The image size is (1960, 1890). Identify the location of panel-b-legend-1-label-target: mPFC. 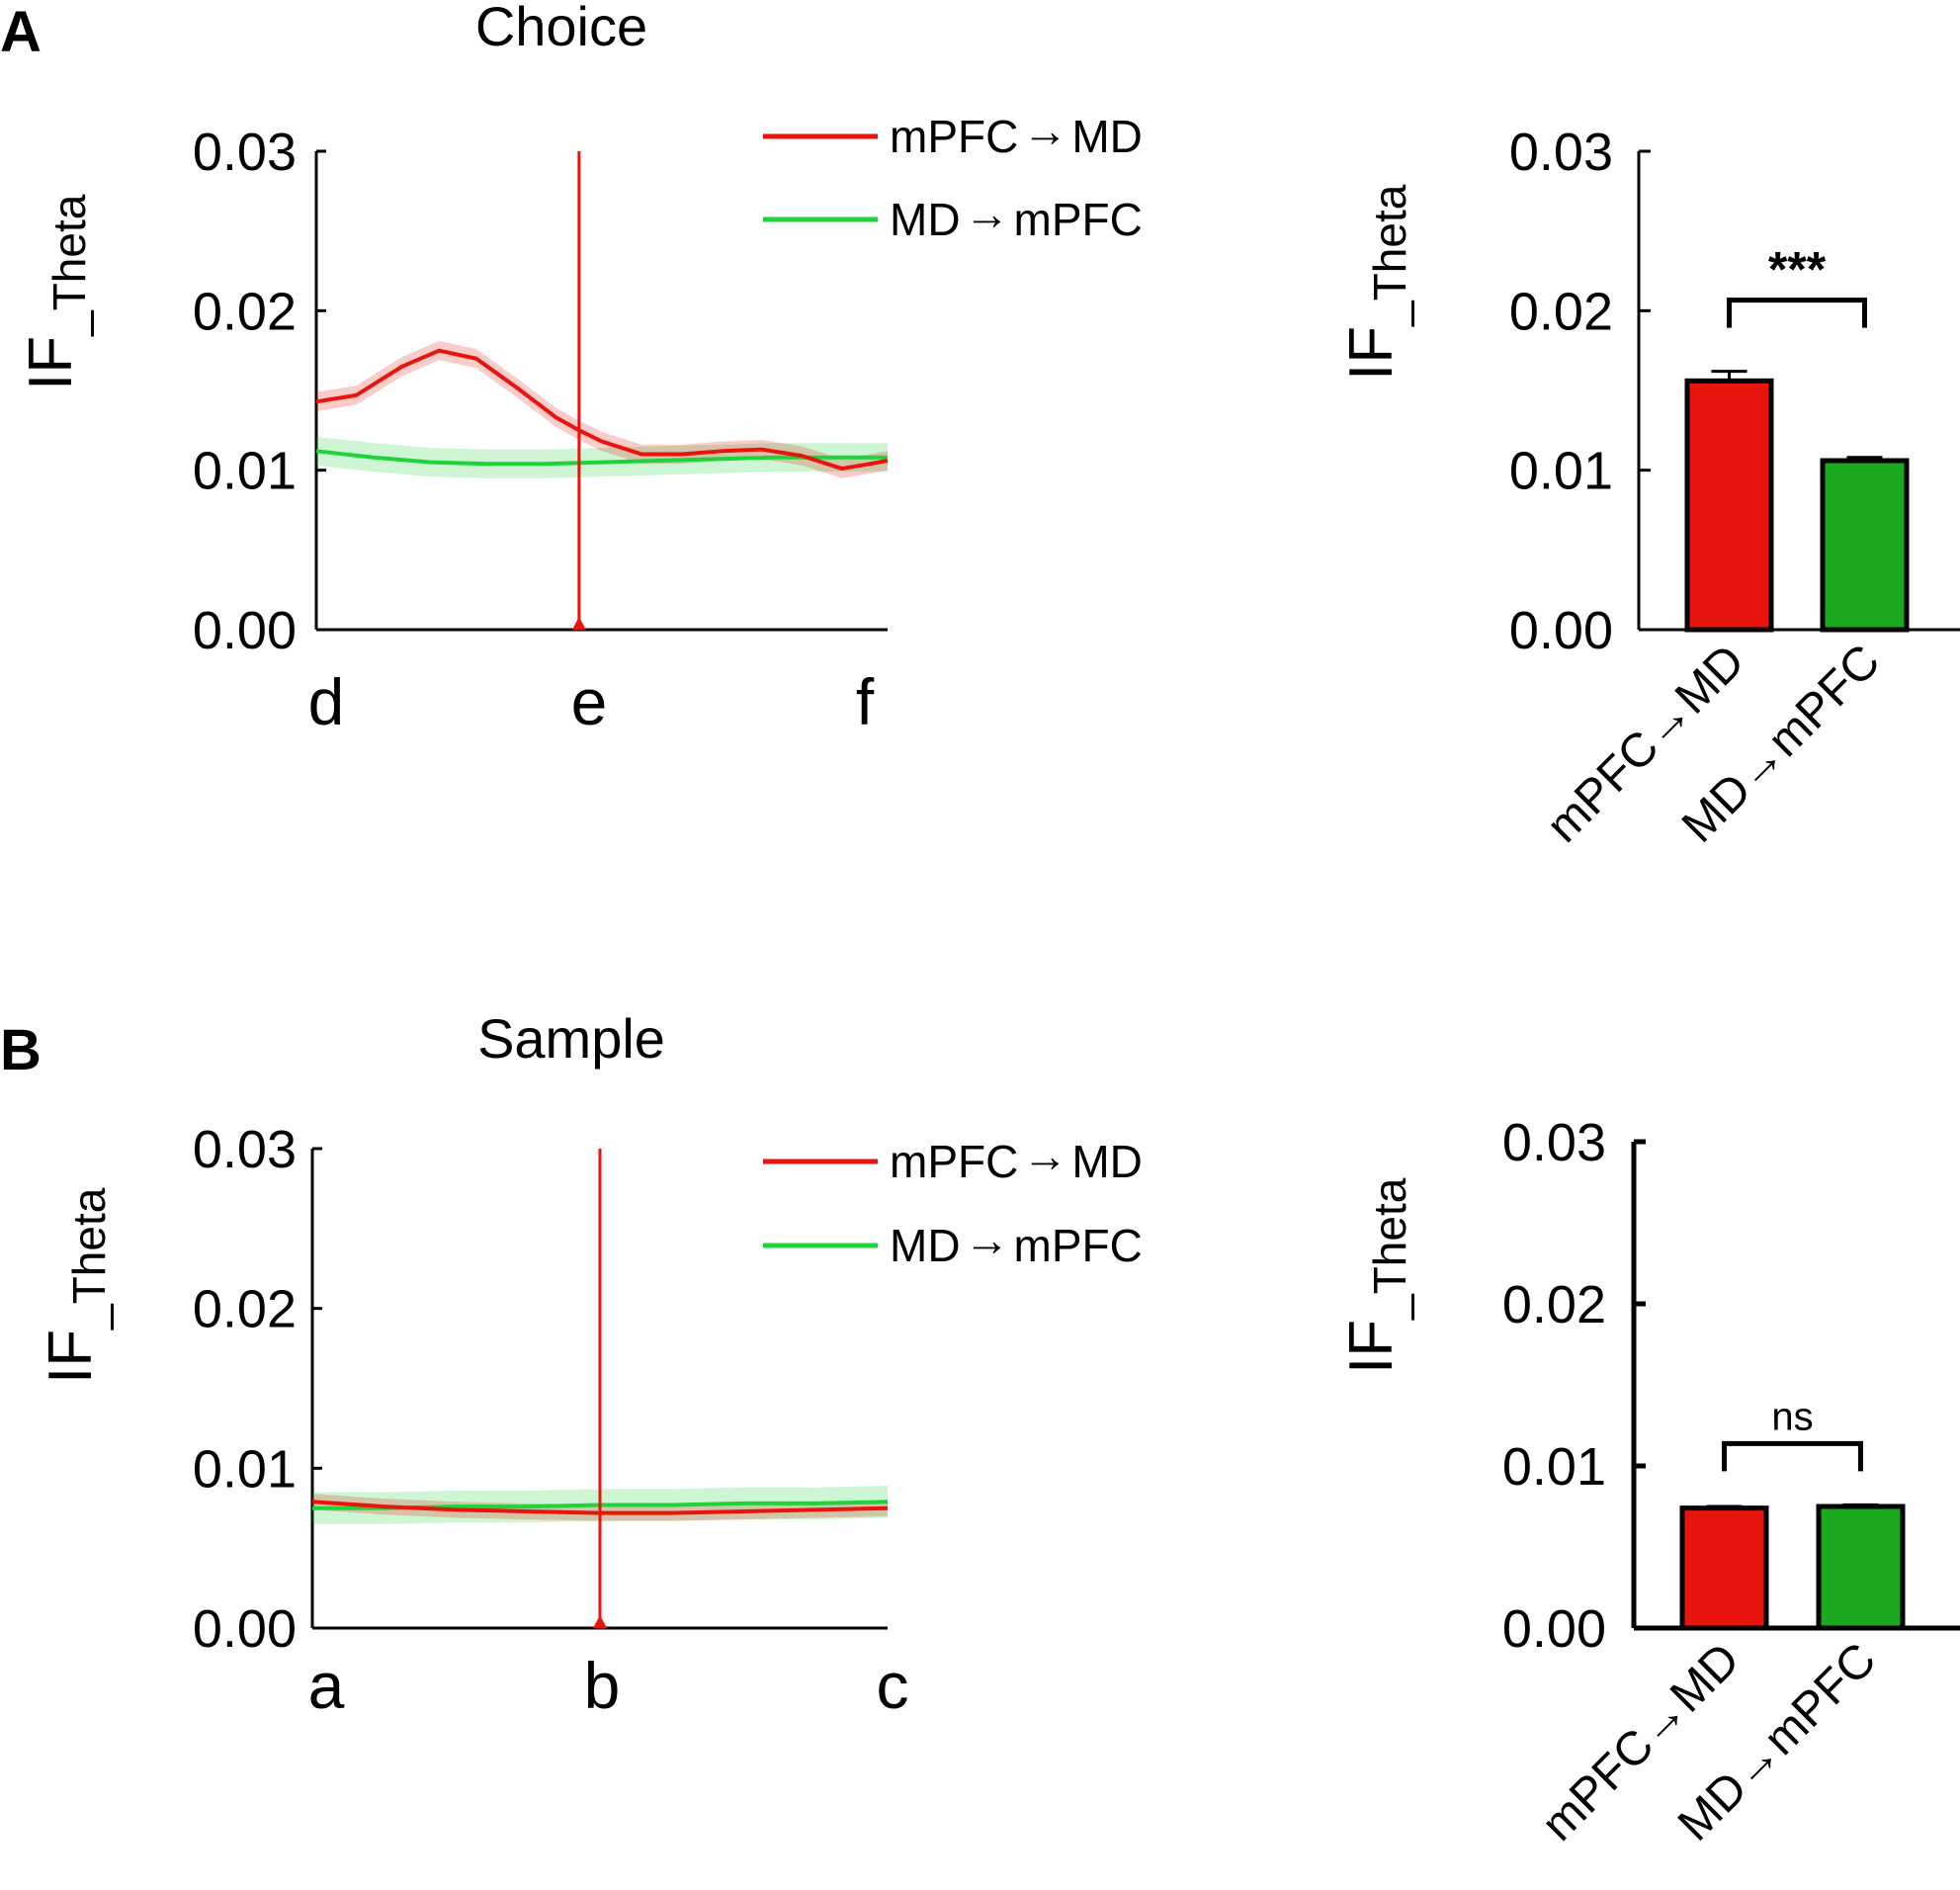
(1079, 1245).